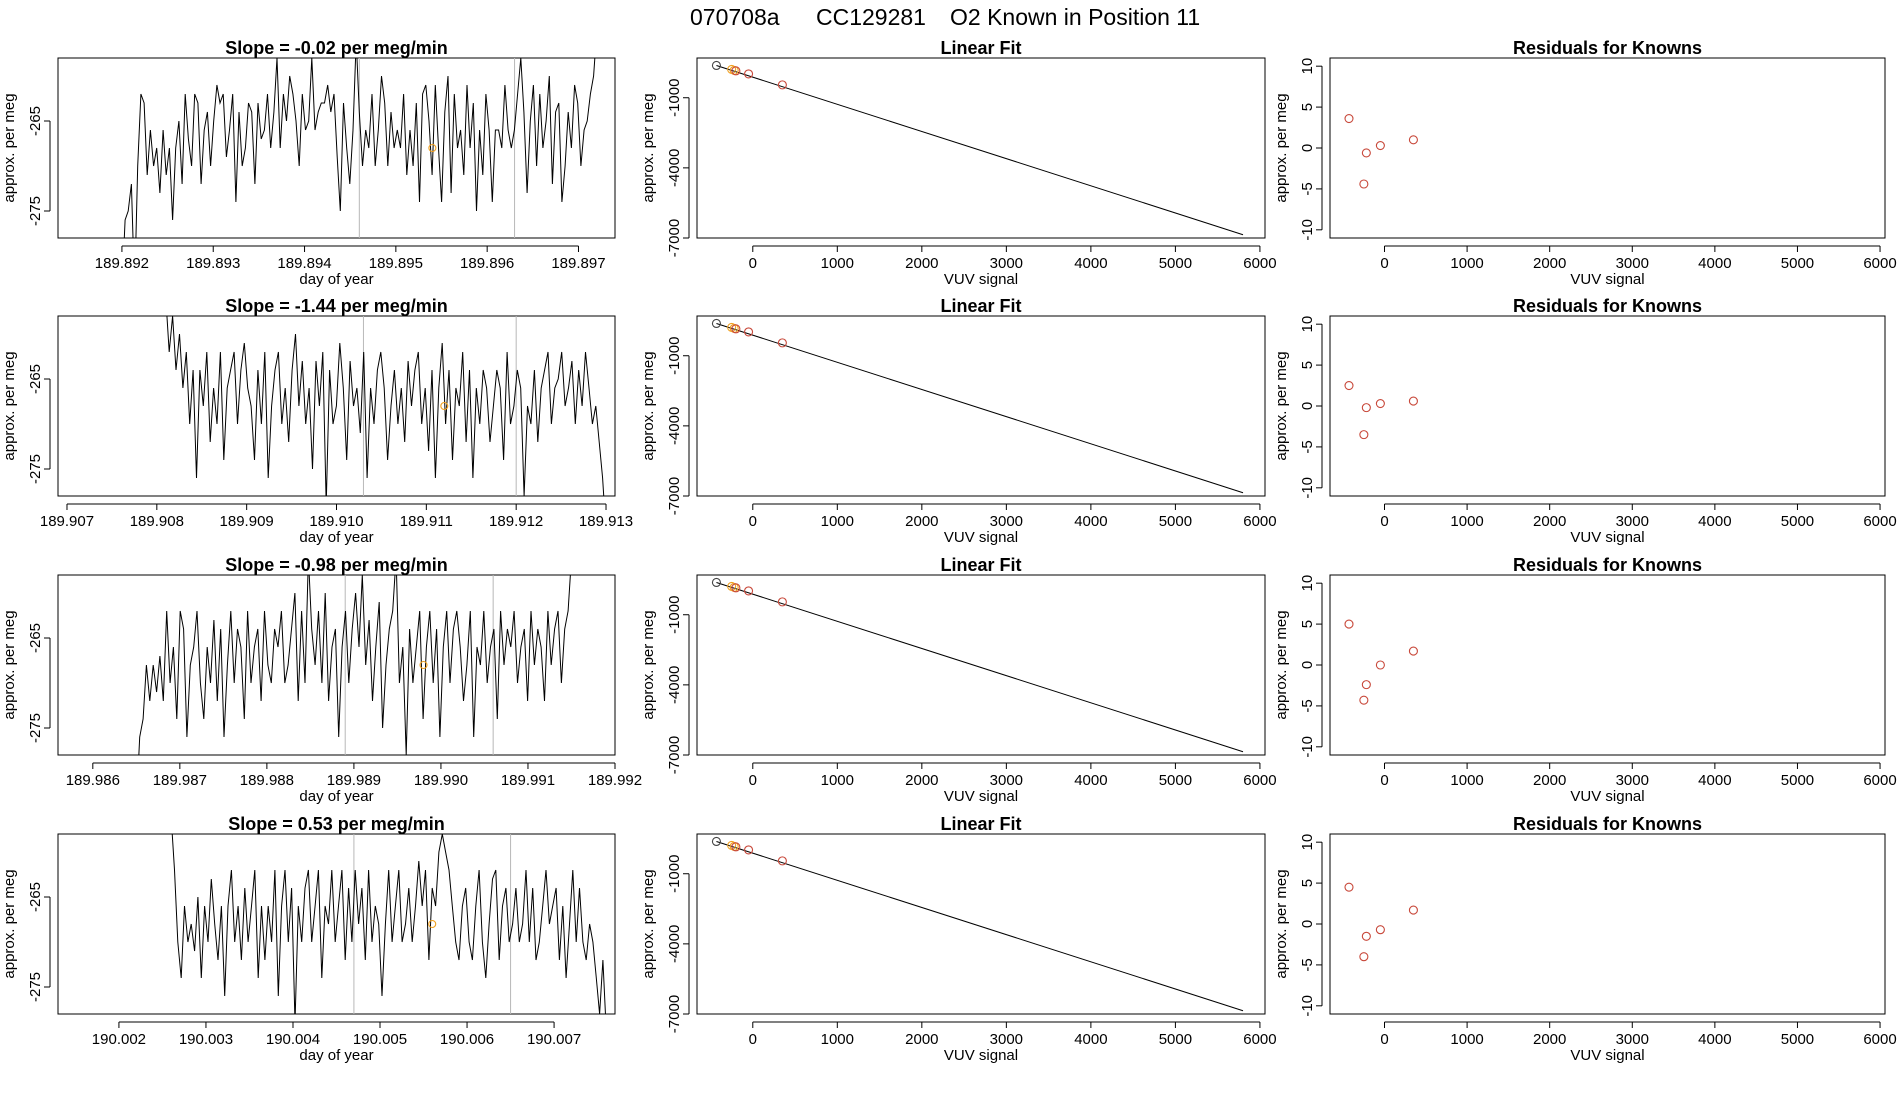 The height and width of the screenshot is (1100, 1900). I want to click on x-tick-label: 189.988, so click(267, 780).